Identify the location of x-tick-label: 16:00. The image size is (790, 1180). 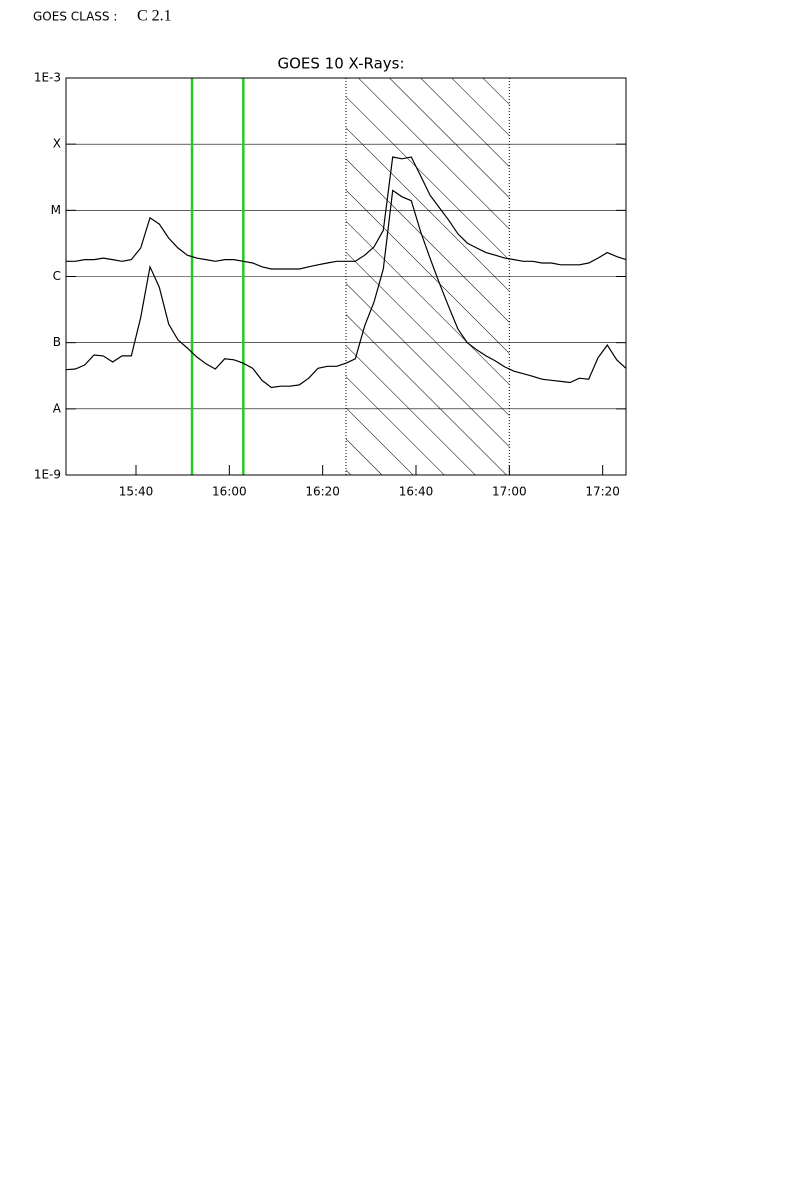
(229, 492).